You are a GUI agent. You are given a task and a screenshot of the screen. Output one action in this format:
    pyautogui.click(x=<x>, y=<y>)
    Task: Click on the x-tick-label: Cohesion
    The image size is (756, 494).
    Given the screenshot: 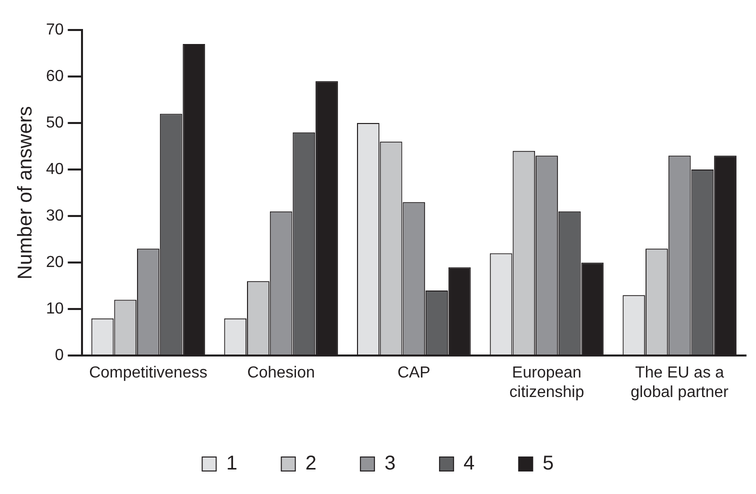 What is the action you would take?
    pyautogui.click(x=281, y=373)
    